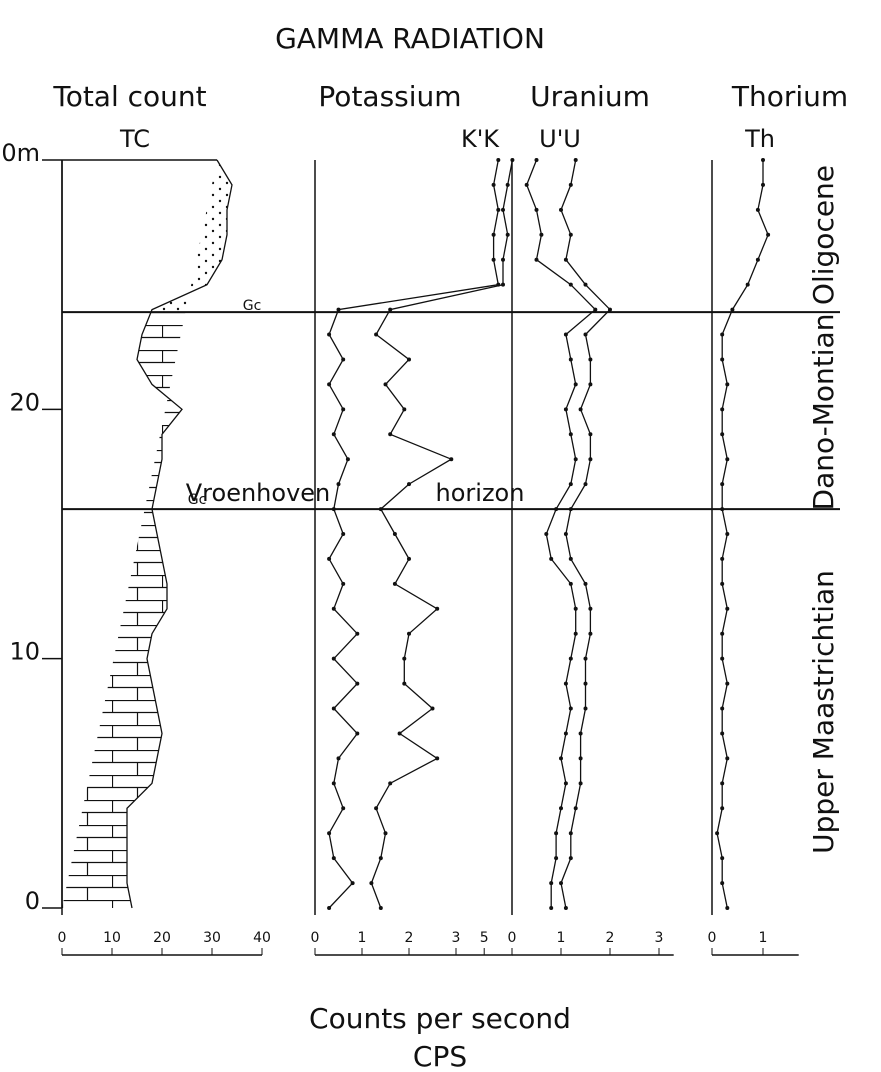  I want to click on x-axis-unit: CPS, so click(440, 1056).